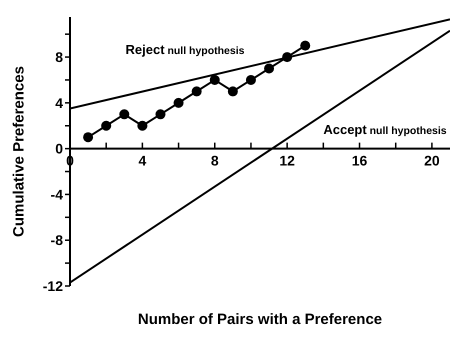 The image size is (474, 338). Describe the element at coordinates (57, 194) in the screenshot. I see `y-tick-label: -4` at that location.